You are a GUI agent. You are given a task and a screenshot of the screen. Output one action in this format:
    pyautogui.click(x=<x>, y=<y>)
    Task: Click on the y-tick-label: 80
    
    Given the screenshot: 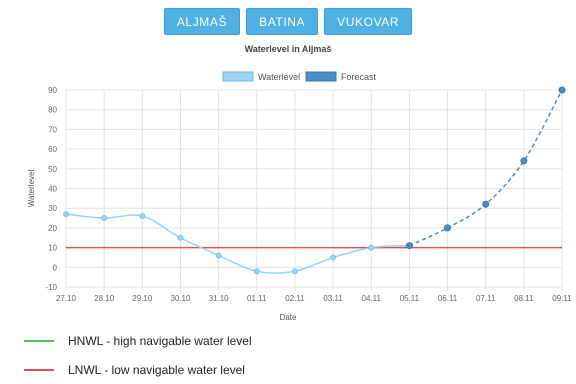 What is the action you would take?
    pyautogui.click(x=52, y=110)
    